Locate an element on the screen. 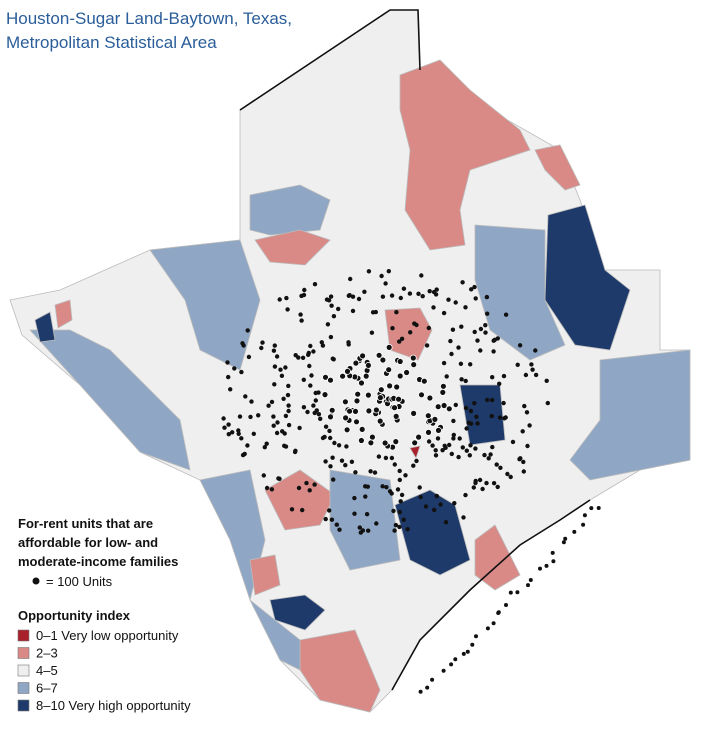 The height and width of the screenshot is (744, 707). legend-swatch is located at coordinates (23, 635).